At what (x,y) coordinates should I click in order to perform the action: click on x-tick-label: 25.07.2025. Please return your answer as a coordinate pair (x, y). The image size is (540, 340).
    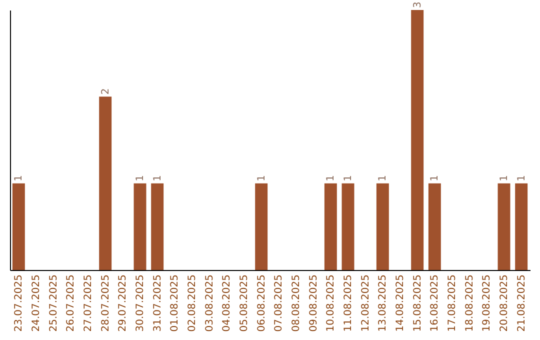
    Looking at the image, I should click on (54, 303).